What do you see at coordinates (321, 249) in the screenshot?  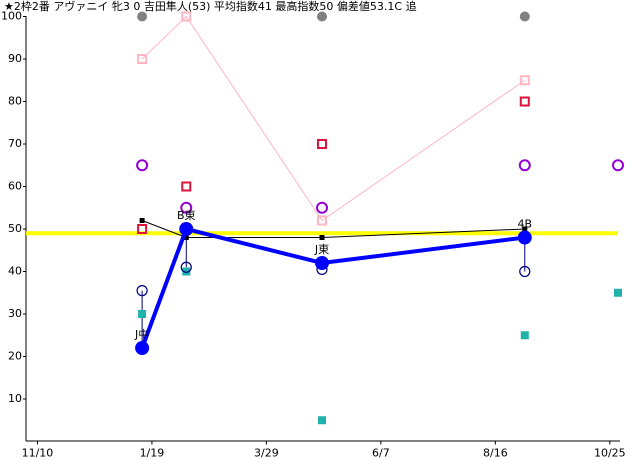 I see `point-label: J東` at bounding box center [321, 249].